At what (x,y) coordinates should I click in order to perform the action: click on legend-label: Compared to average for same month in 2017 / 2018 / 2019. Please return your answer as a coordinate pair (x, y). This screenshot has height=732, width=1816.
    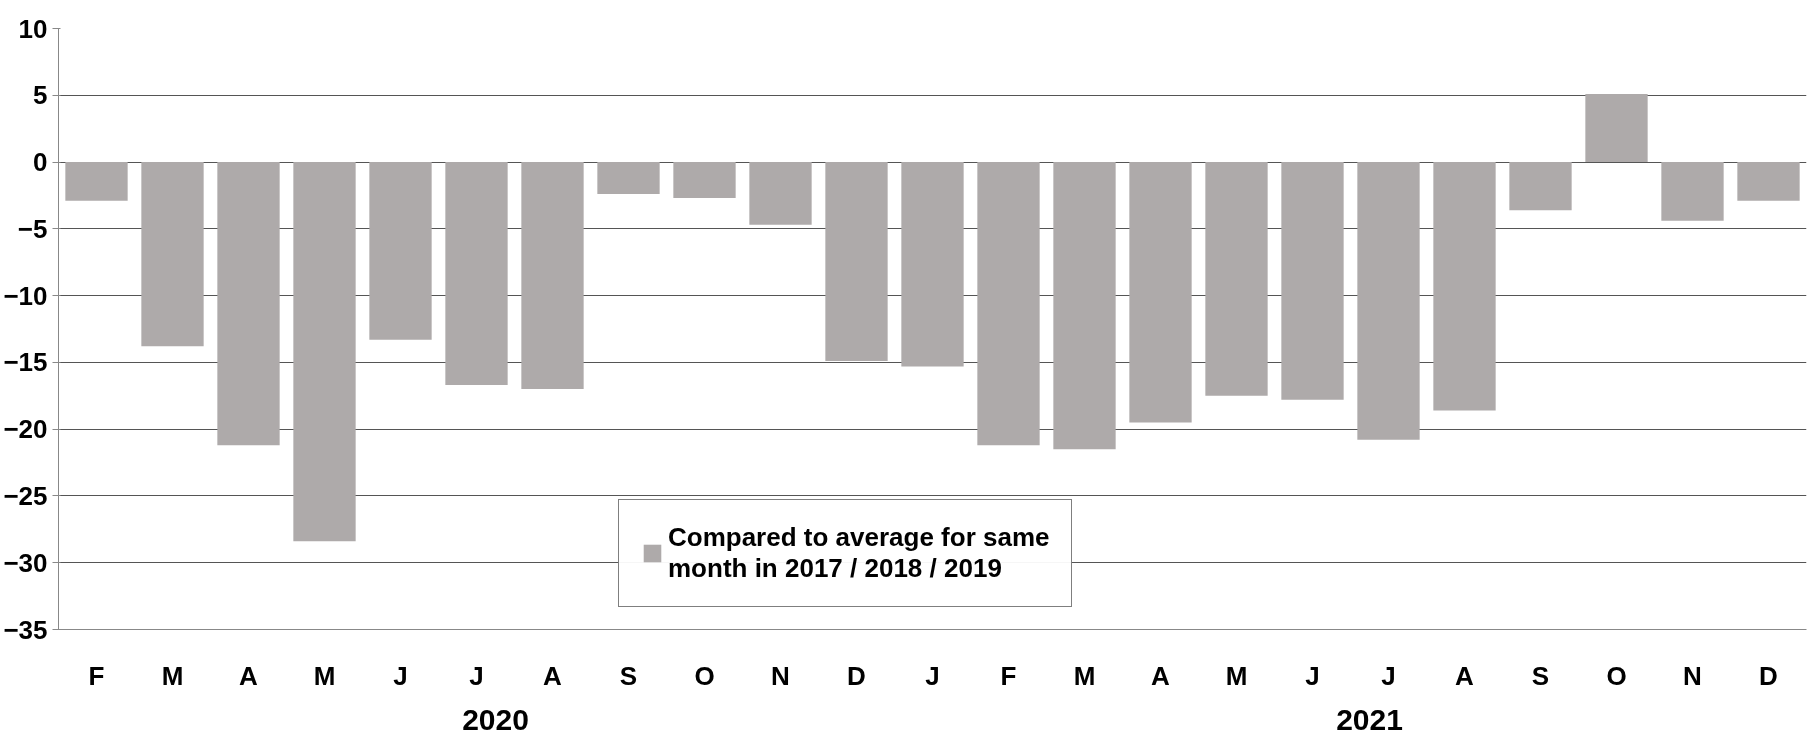
    Looking at the image, I should click on (859, 553).